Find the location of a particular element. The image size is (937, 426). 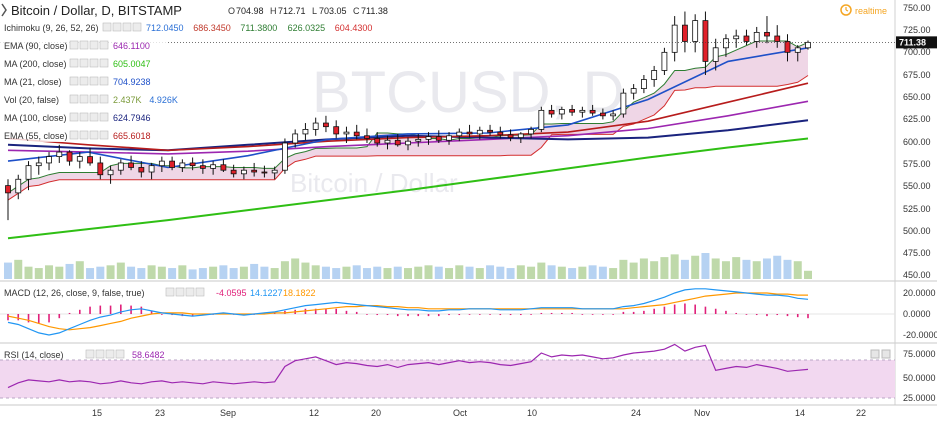

ma-line is located at coordinates (408, 135).